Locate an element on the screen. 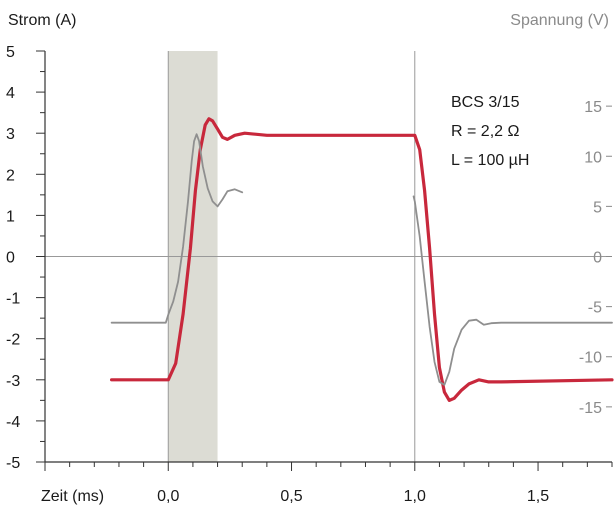 This screenshot has width=615, height=507. y-left-tick-label: -4 is located at coordinates (13, 422).